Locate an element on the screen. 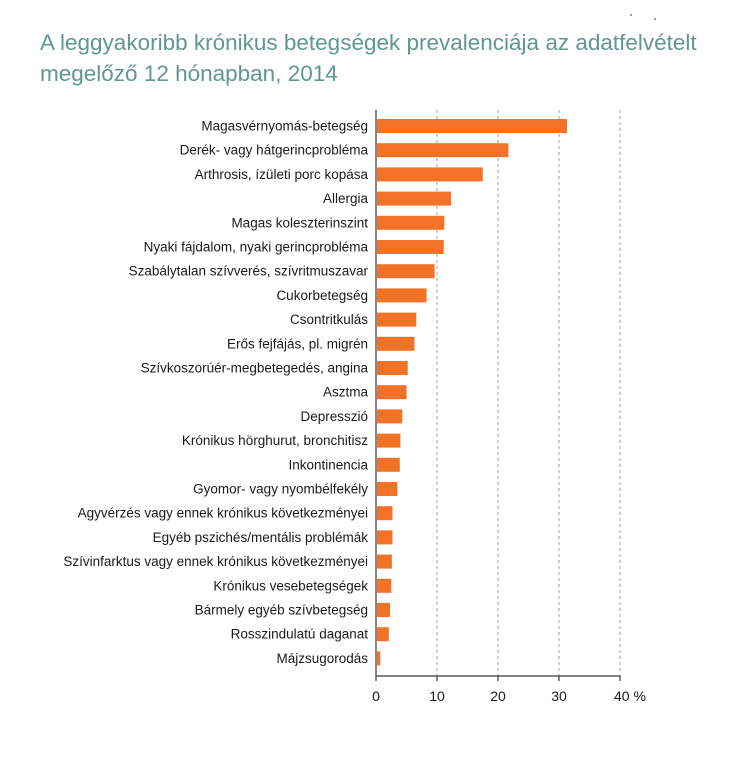 The height and width of the screenshot is (772, 730). category-label: Magas koleszterinszint is located at coordinates (299, 222).